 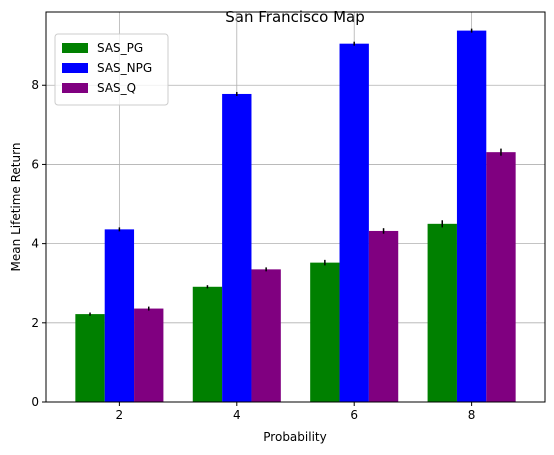 I want to click on y-tick-label: 2, so click(x=35, y=323).